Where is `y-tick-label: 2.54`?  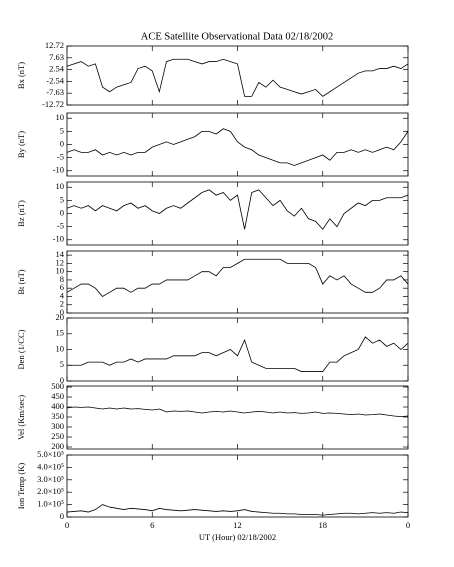 y-tick-label: 2.54 is located at coordinates (57, 69).